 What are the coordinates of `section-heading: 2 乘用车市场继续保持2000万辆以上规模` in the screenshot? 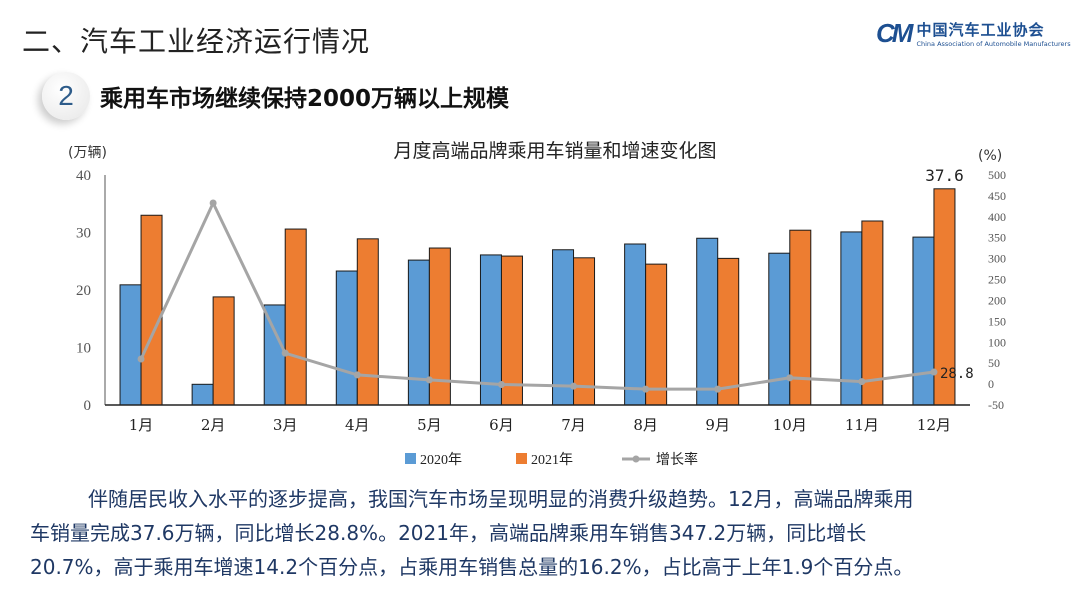 It's located at (275, 96).